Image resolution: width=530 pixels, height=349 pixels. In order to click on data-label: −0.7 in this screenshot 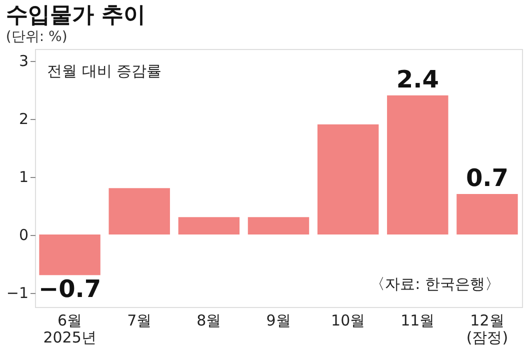, I will do `click(70, 289)`.